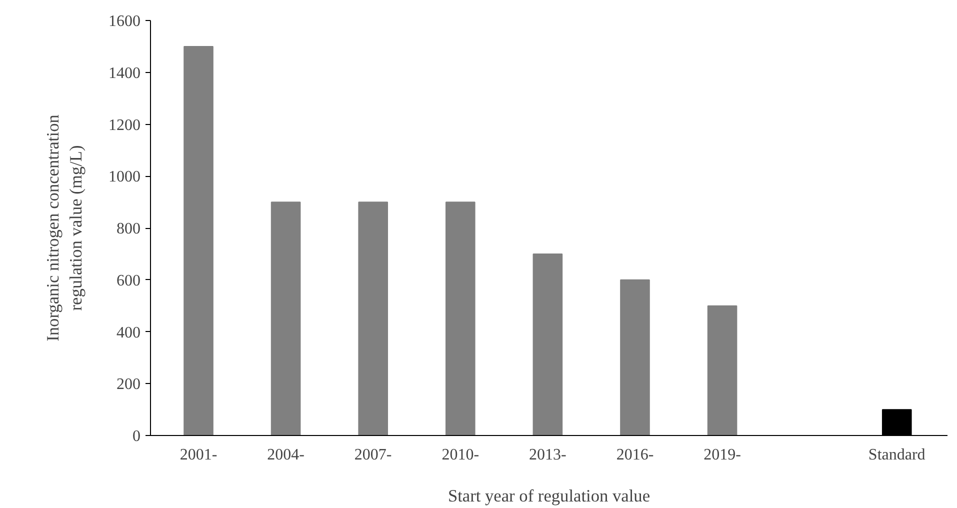 The width and height of the screenshot is (957, 508). Describe the element at coordinates (722, 455) in the screenshot. I see `x-tick-label: 2019-` at that location.